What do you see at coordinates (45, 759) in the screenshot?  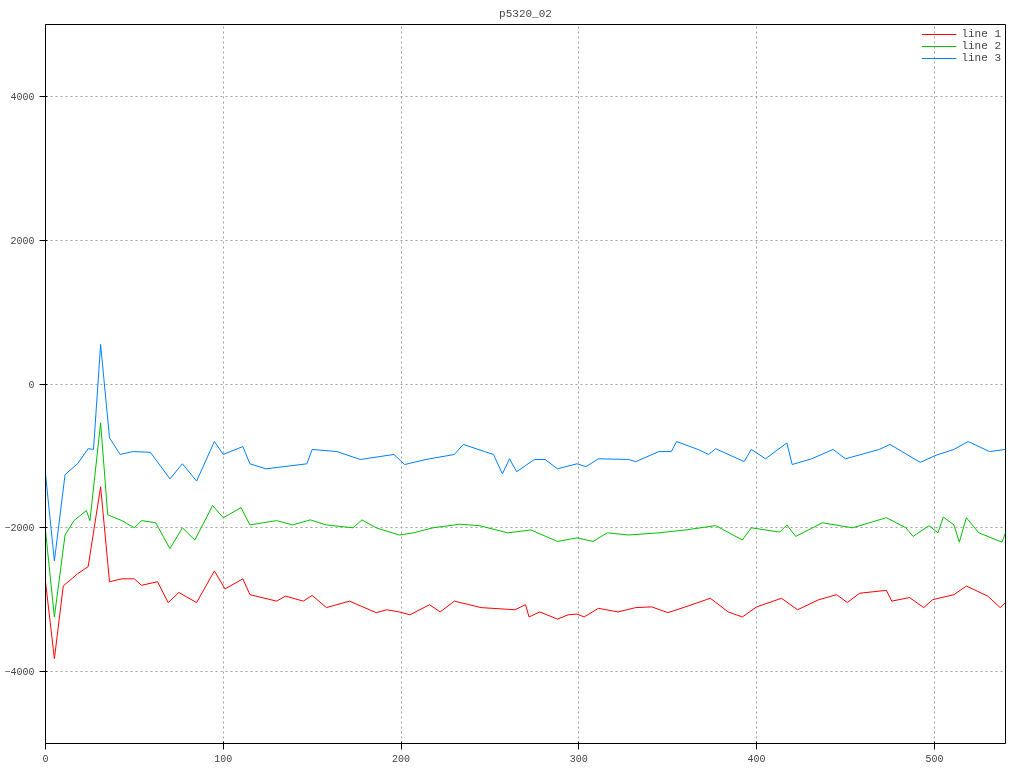 I see `x-tick-label: 0` at bounding box center [45, 759].